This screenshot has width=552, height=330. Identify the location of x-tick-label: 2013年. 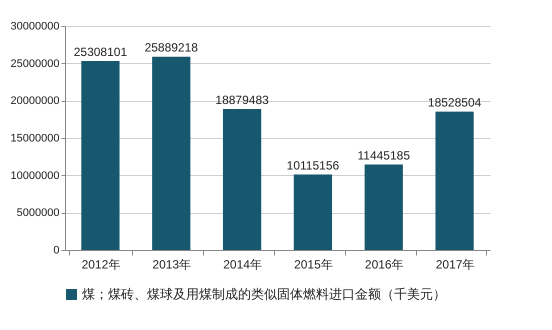
(172, 265).